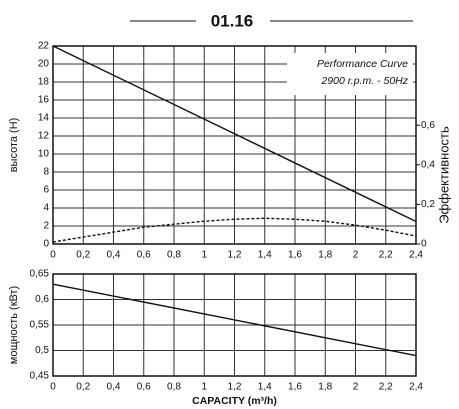  I want to click on y-tick-label: 10, so click(44, 154).